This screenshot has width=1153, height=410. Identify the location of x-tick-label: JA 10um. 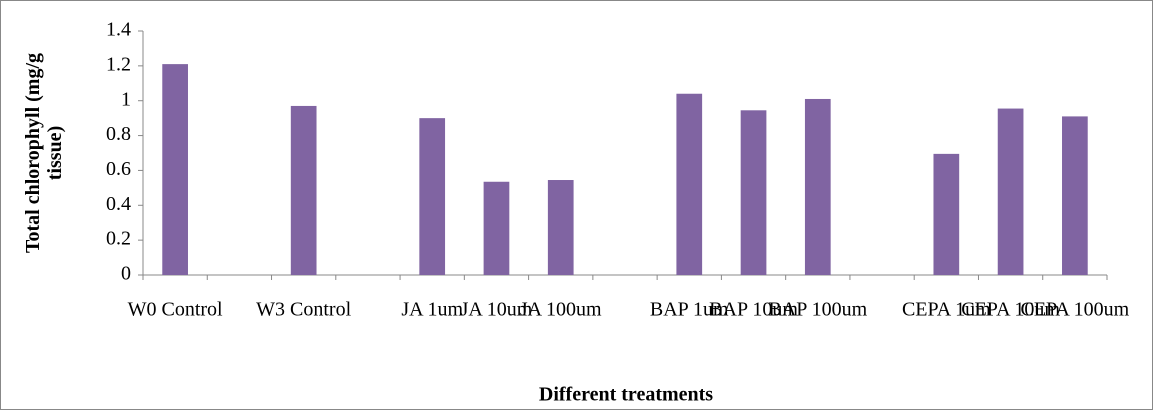
(497, 310).